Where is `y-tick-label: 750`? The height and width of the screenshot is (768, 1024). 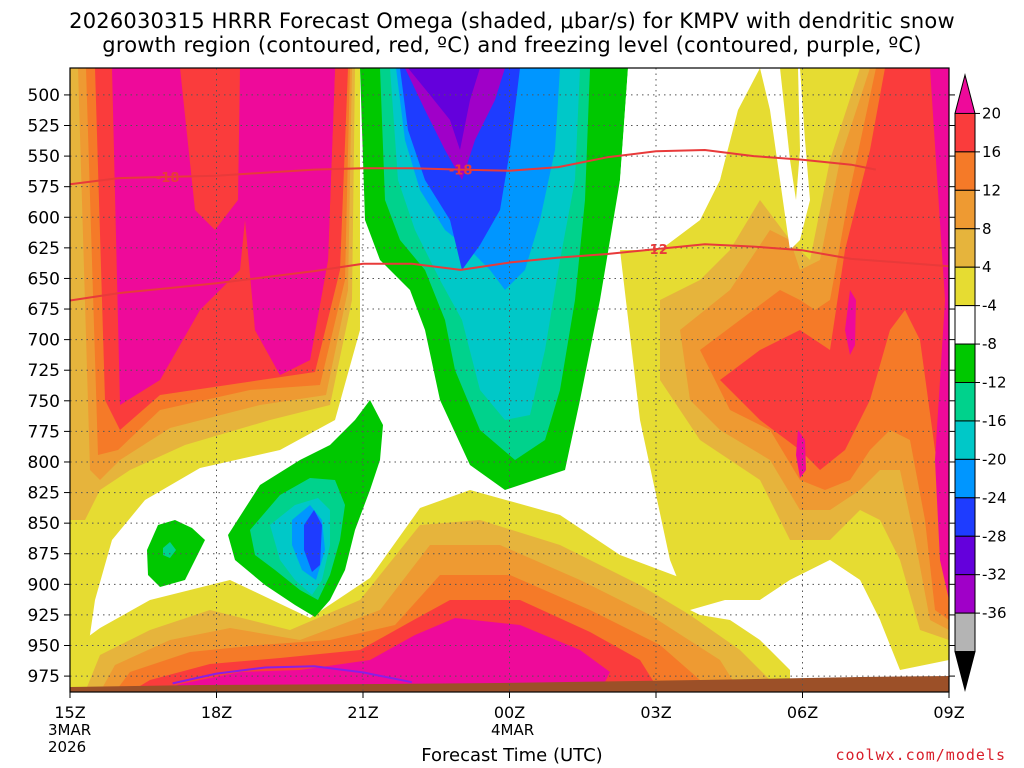
y-tick-label: 750 is located at coordinates (44, 402).